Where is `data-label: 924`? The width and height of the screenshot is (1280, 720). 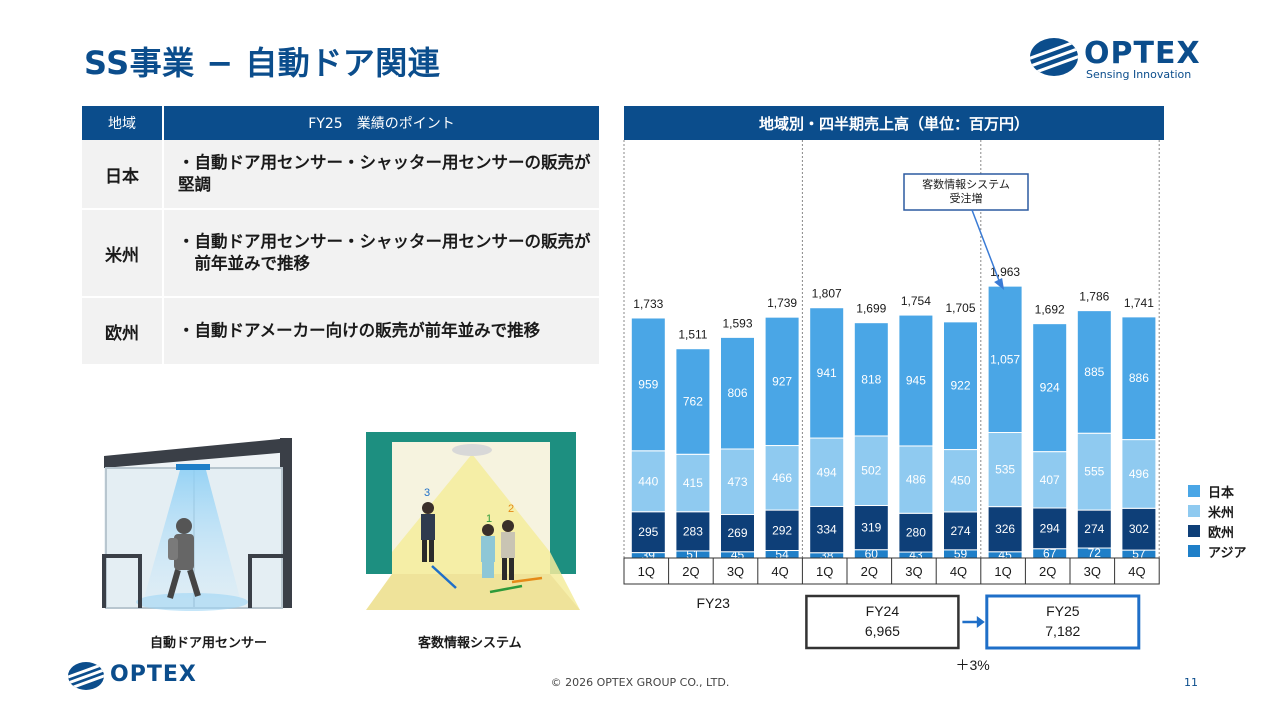 data-label: 924 is located at coordinates (1050, 388).